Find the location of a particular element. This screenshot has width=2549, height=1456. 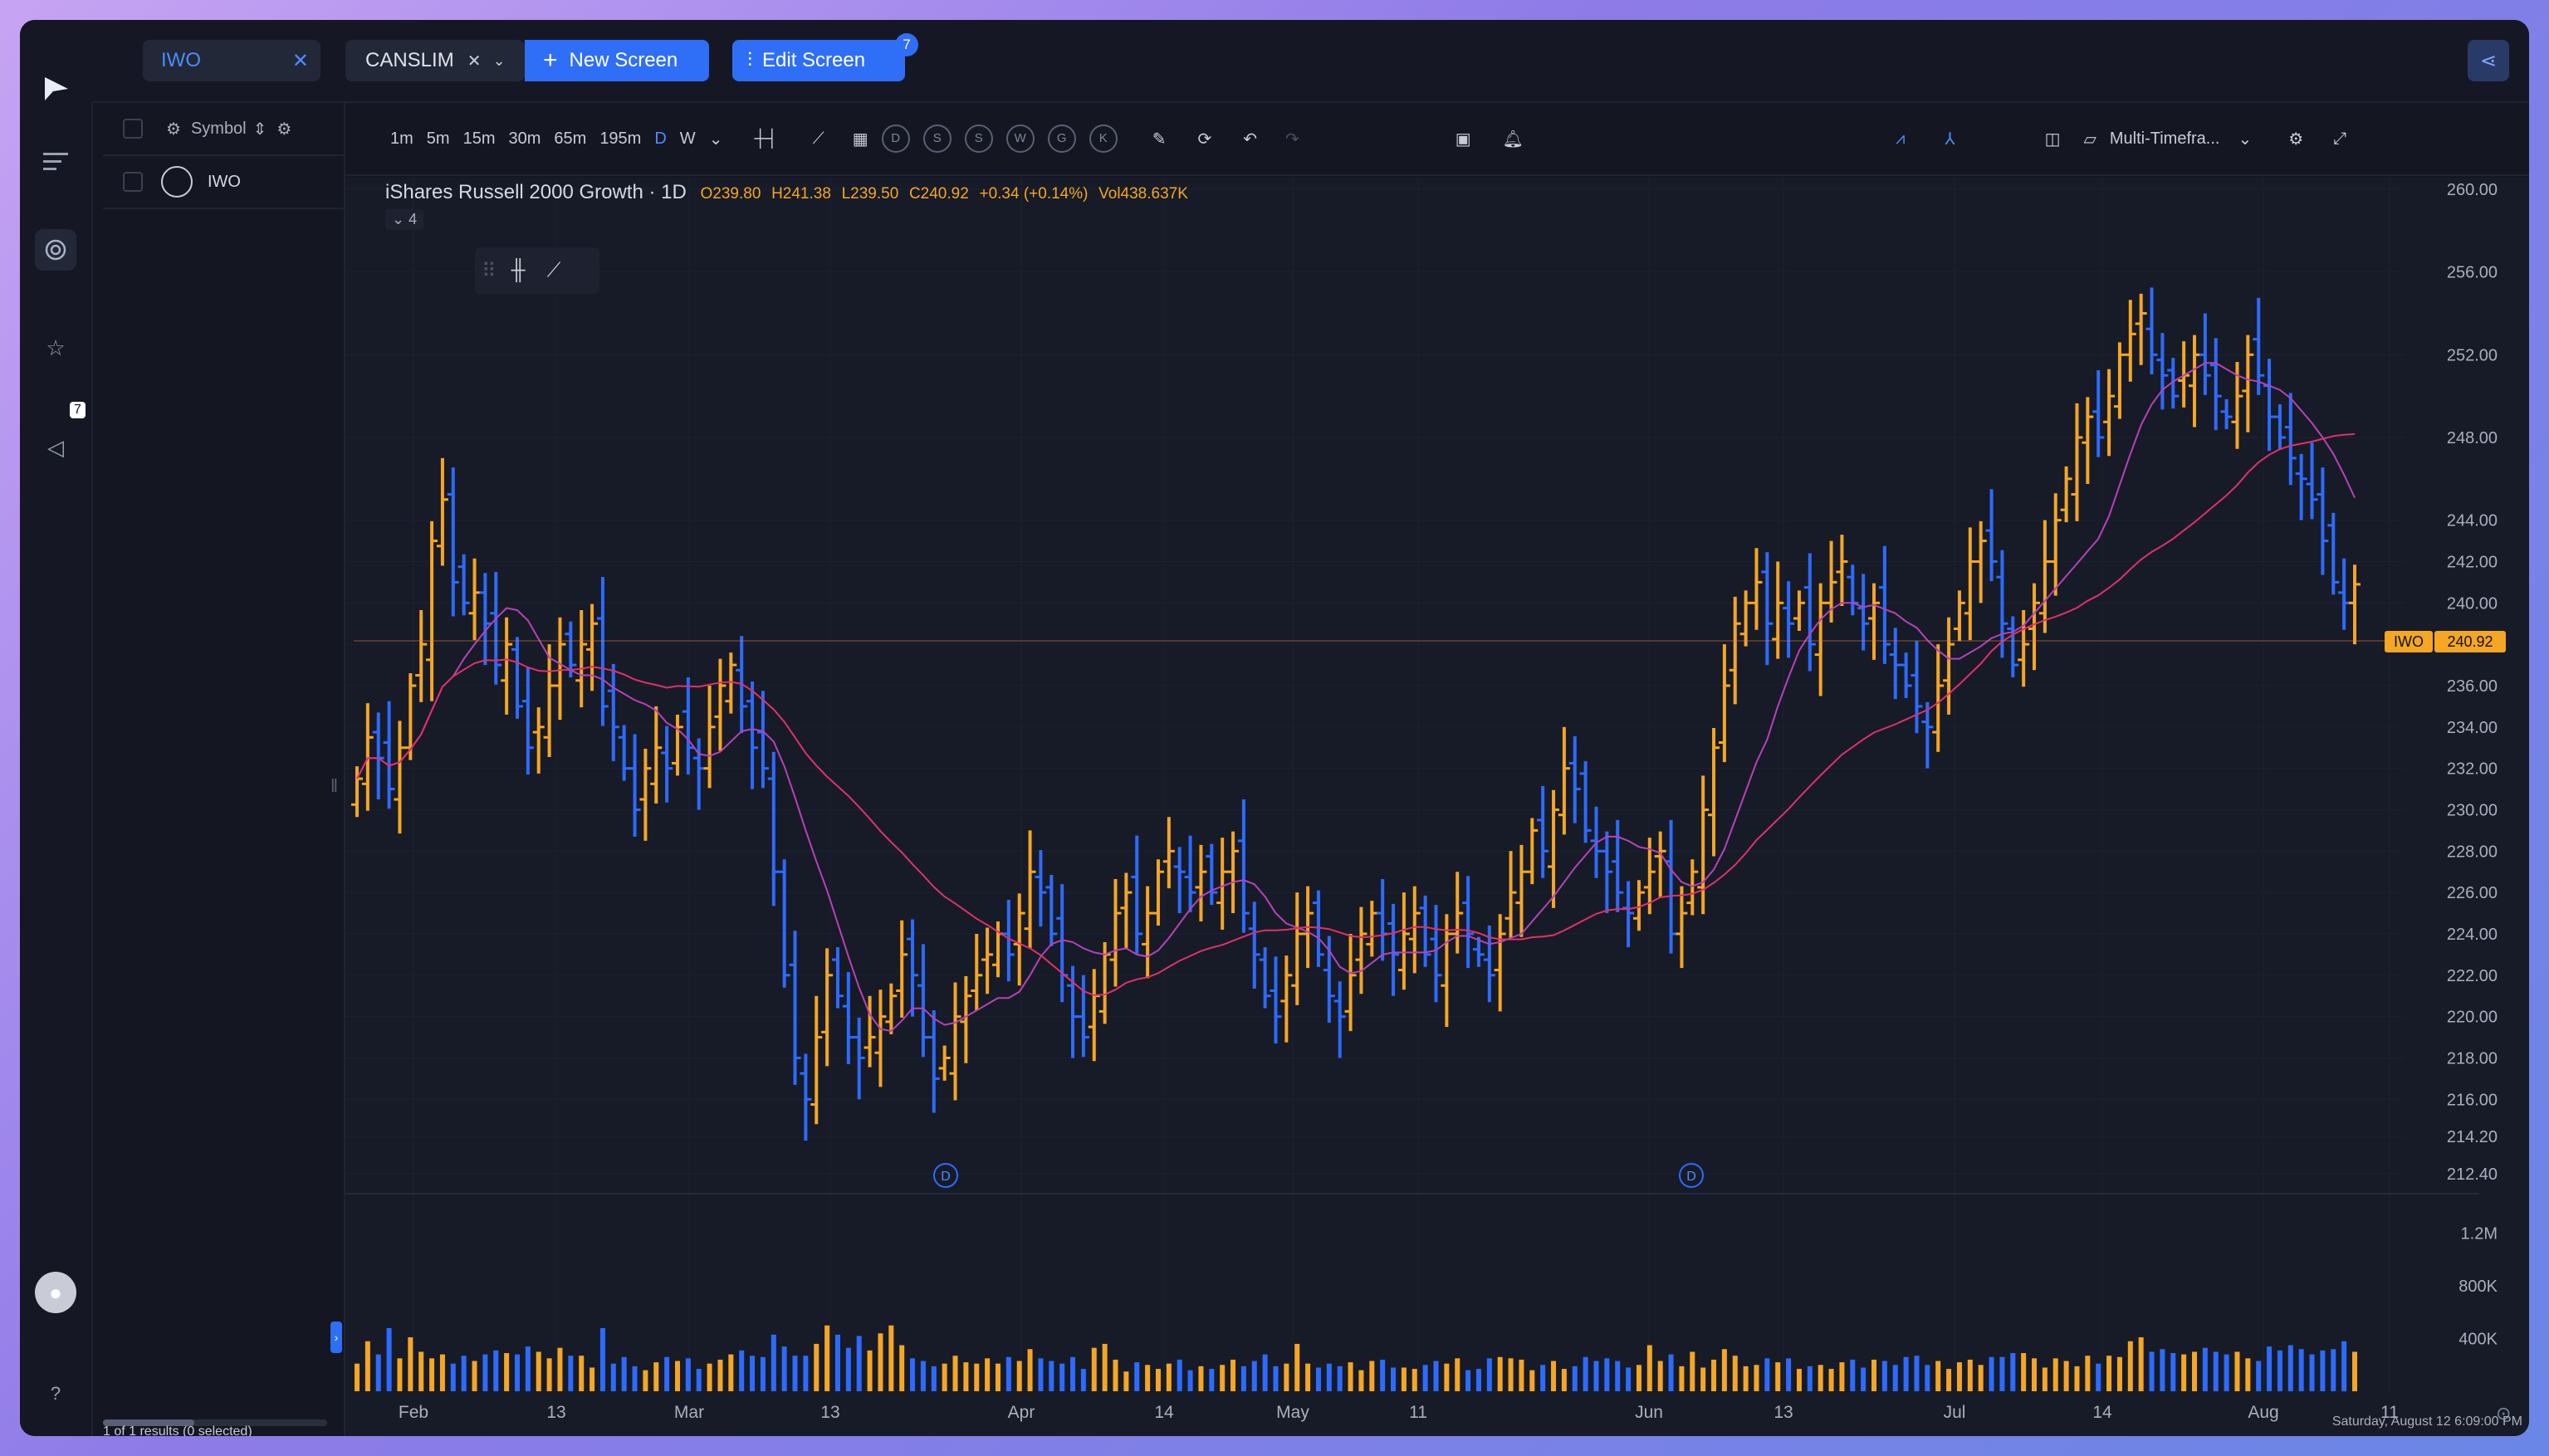

screen-select: CANSLIM ✕ ⌄ is located at coordinates (435, 60).